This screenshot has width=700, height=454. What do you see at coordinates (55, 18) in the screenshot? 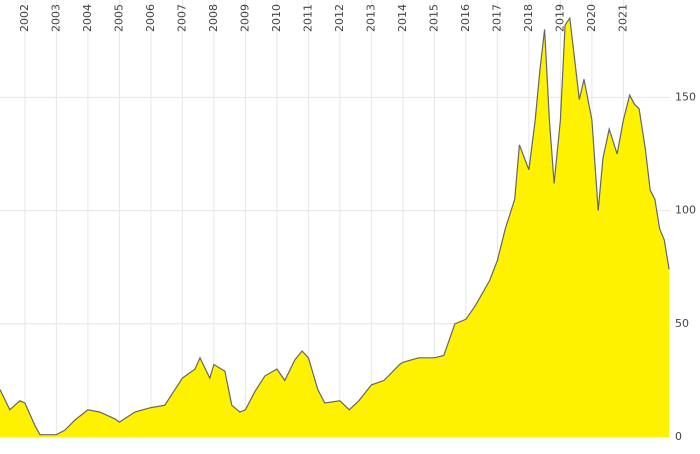
I see `x-tick-label: 2003` at bounding box center [55, 18].